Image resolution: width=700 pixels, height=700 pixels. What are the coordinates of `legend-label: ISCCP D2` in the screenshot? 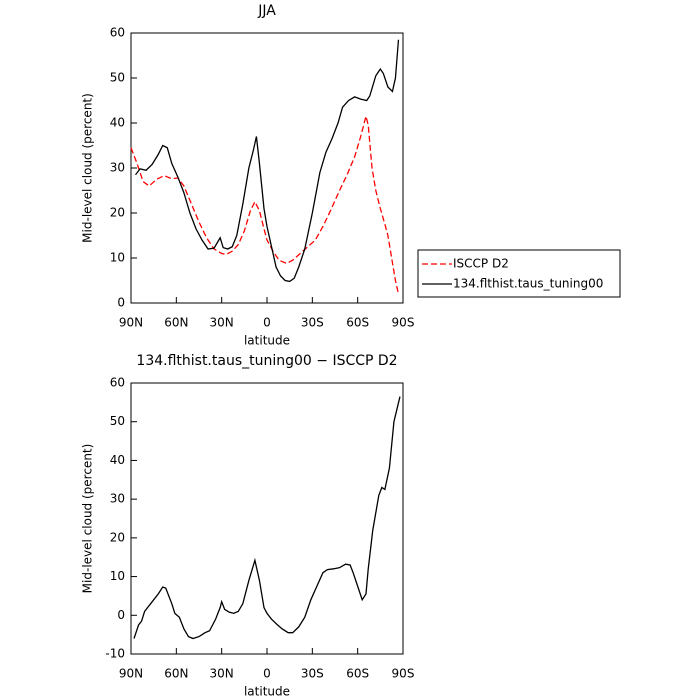 It's located at (481, 264).